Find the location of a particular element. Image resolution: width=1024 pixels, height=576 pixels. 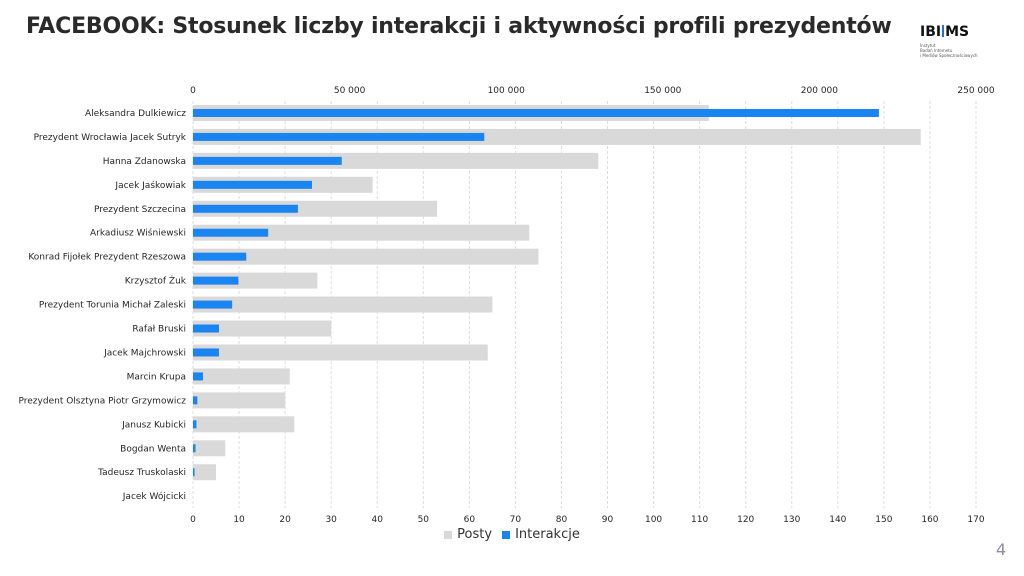

bottom-axis-tick-label: 0 is located at coordinates (193, 520).